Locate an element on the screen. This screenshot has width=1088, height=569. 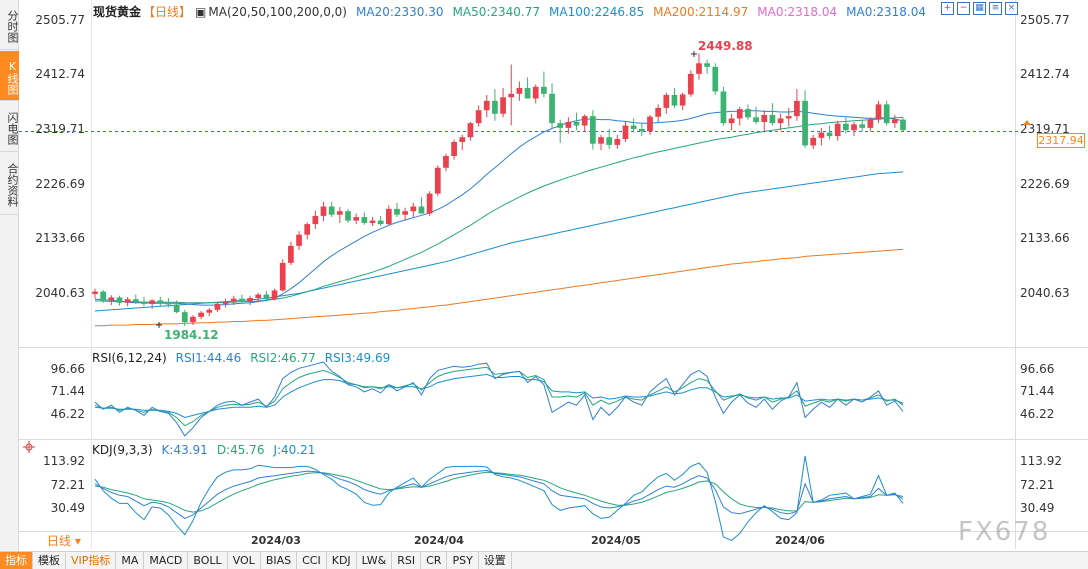
tab-indicators: 指标 is located at coordinates (16, 560).